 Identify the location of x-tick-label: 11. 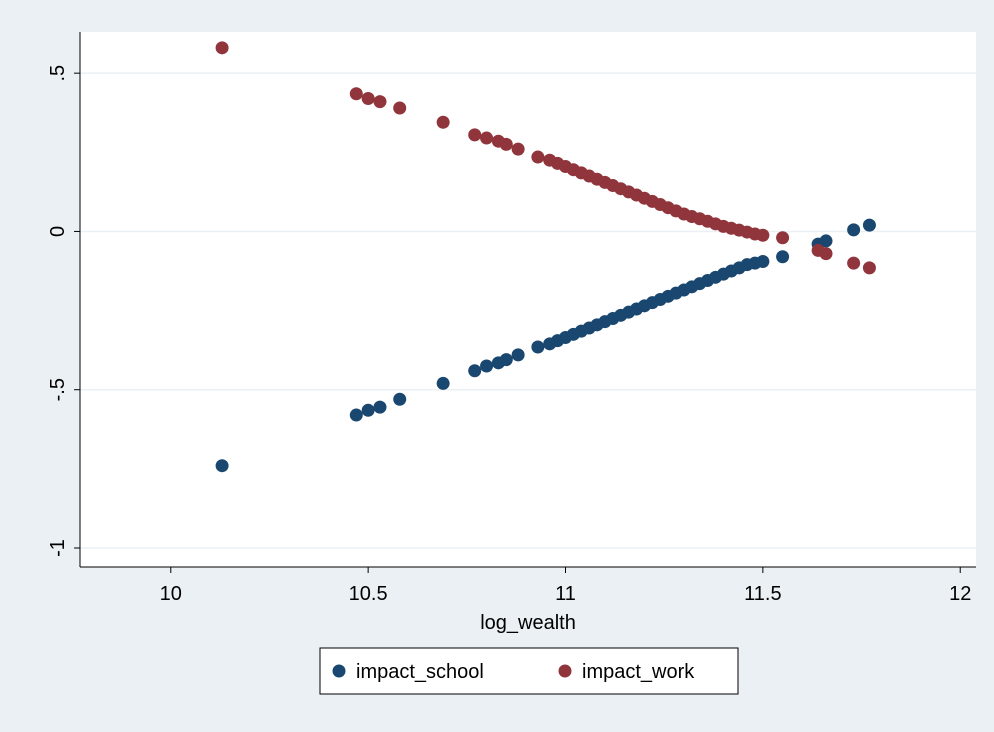
(565, 594).